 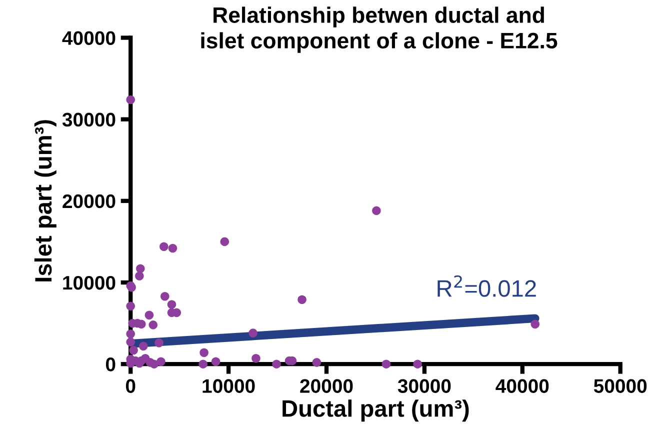 What do you see at coordinates (375, 411) in the screenshot?
I see `x-axis-title: Ductal part (um³)` at bounding box center [375, 411].